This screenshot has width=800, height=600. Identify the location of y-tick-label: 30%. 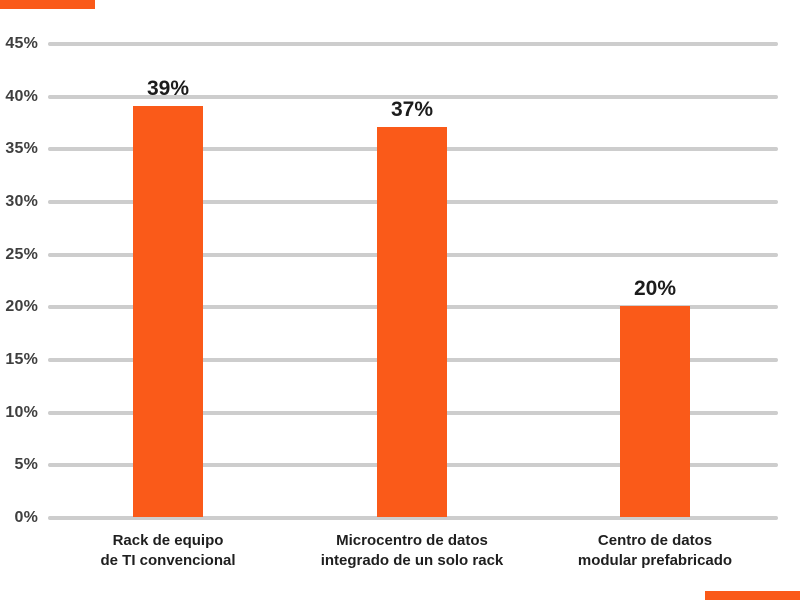
(21, 201).